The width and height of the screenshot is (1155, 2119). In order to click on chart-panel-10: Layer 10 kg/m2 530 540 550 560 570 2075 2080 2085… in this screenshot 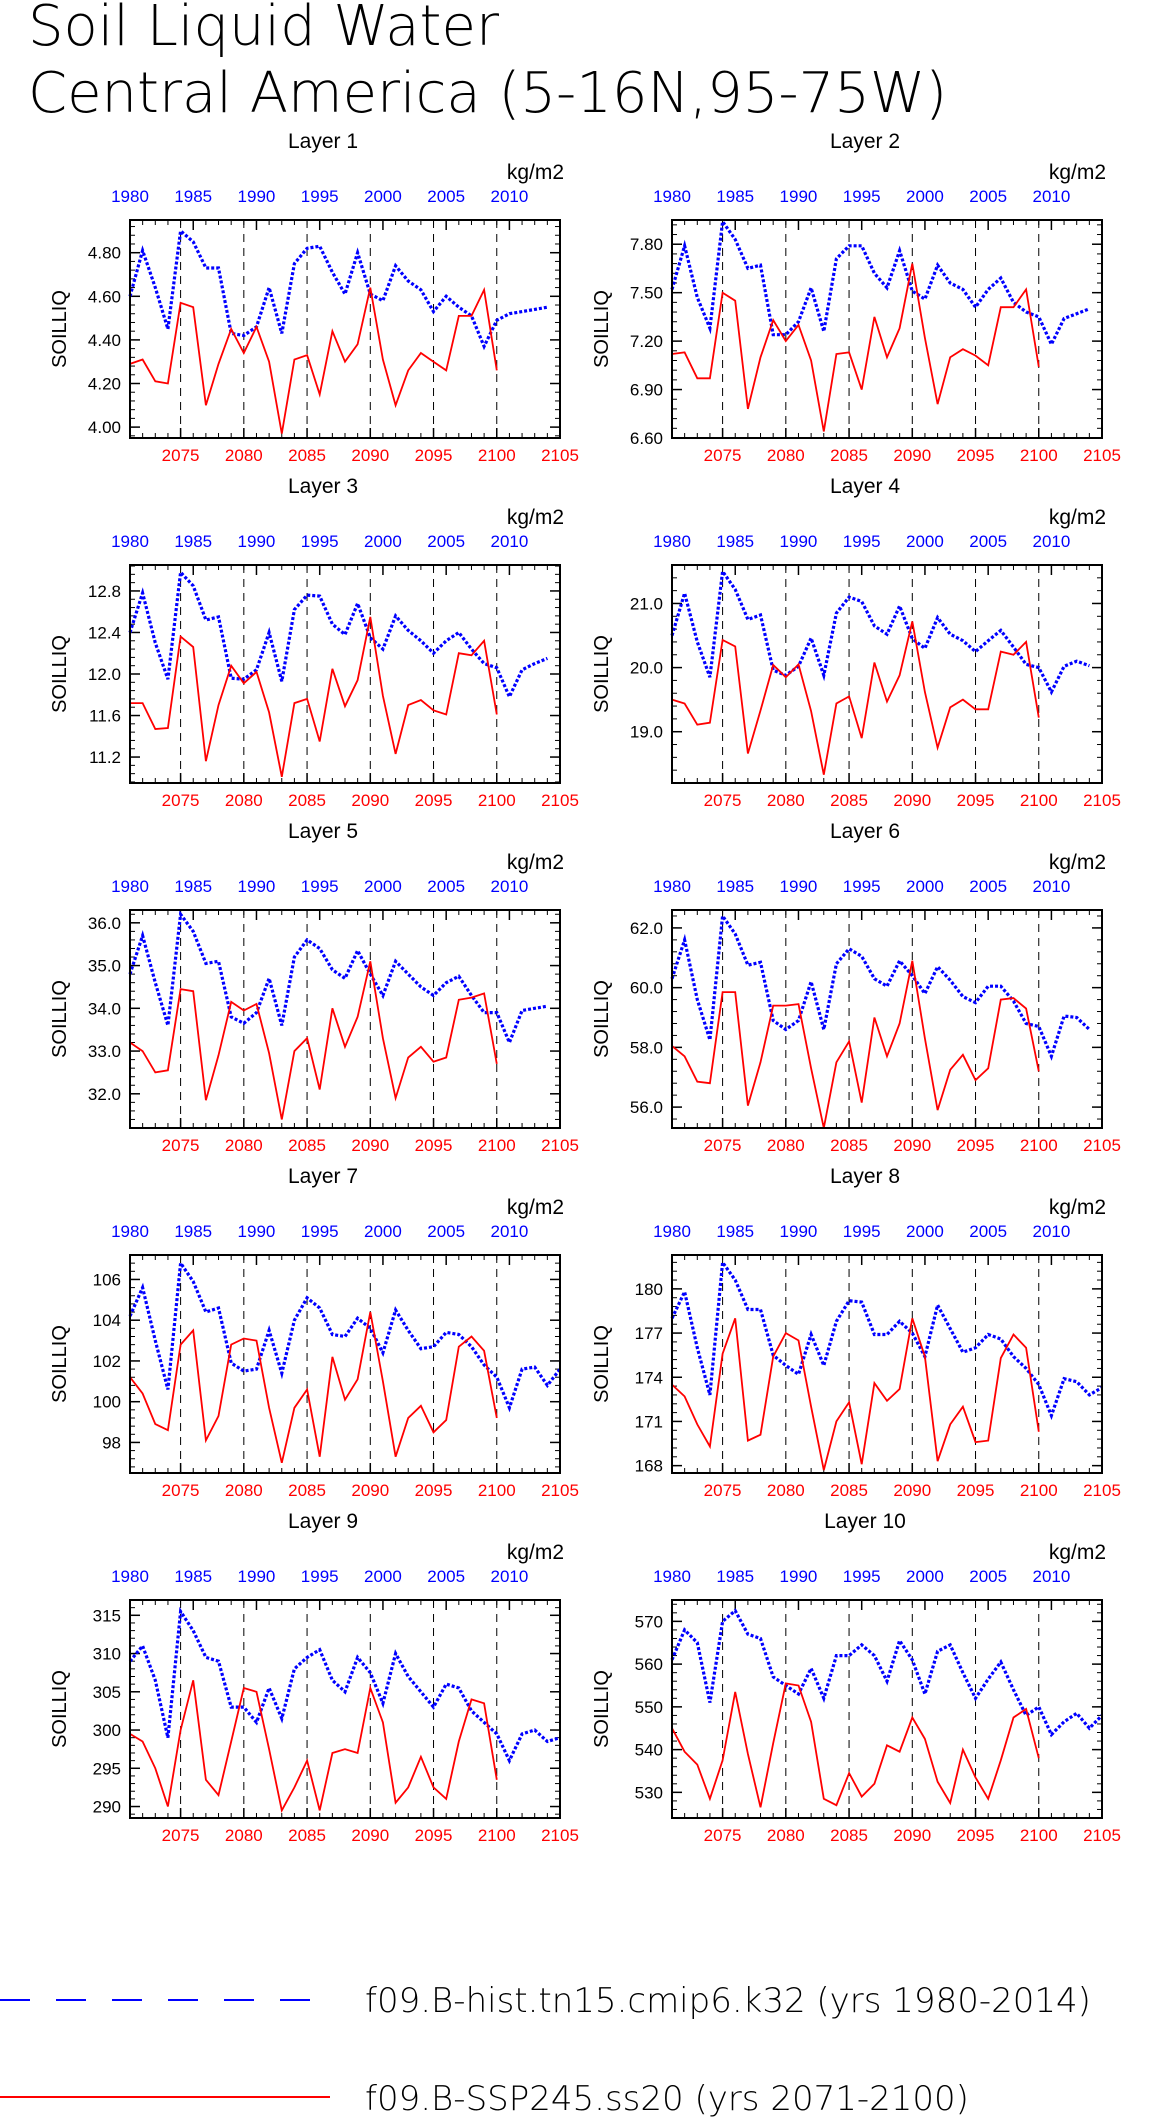, I will do `click(856, 1677)`.